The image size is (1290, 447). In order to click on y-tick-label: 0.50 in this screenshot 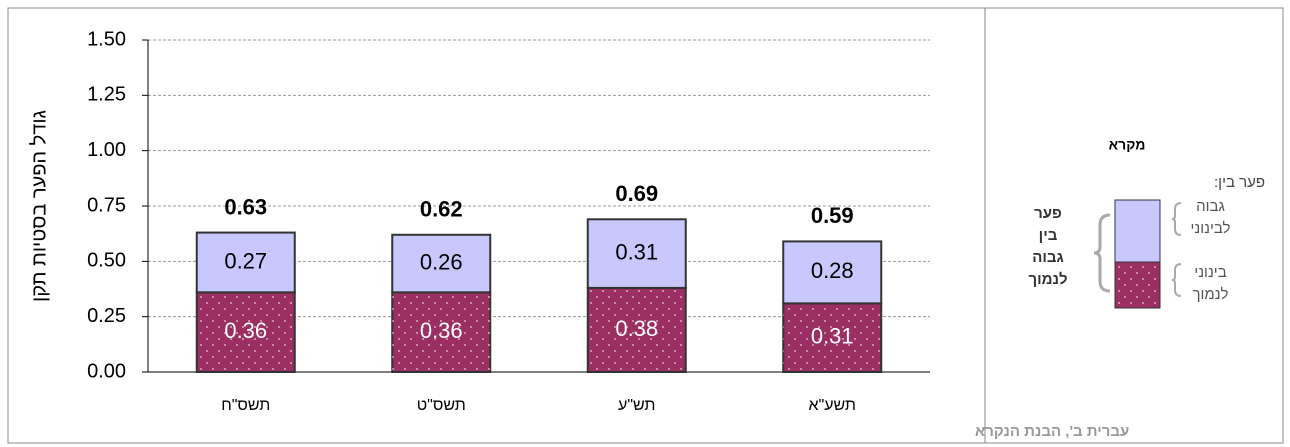, I will do `click(106, 261)`.